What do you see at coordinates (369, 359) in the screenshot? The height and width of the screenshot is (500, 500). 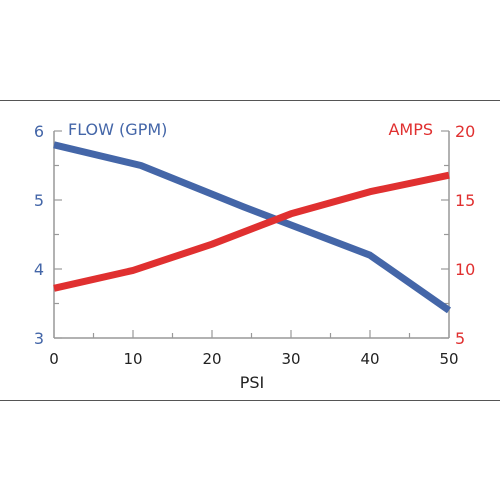 I see `x-tick-label: 40` at bounding box center [369, 359].